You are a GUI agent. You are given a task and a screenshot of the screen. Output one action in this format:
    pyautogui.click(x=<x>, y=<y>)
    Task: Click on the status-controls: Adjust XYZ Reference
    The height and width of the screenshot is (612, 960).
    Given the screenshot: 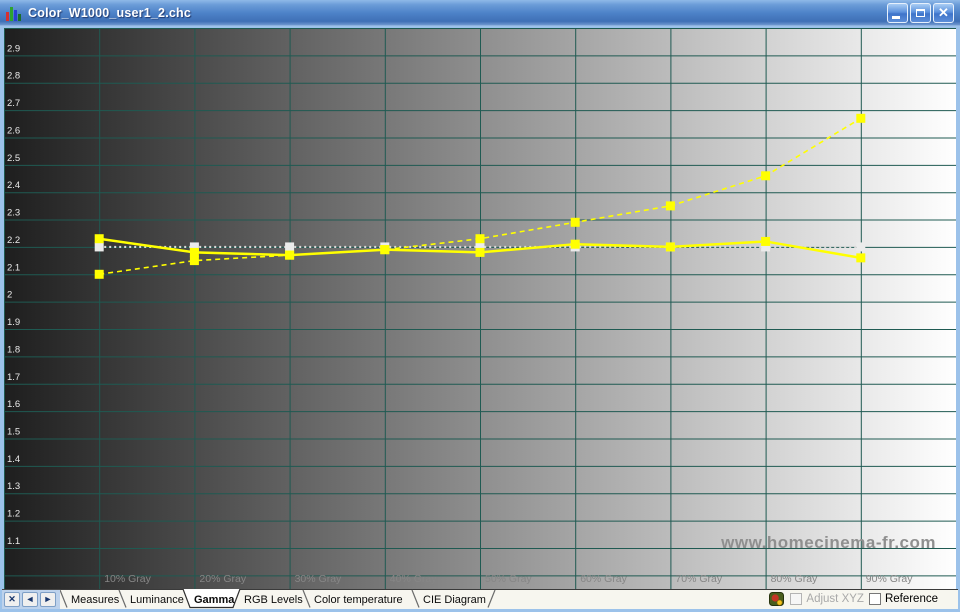 What is the action you would take?
    pyautogui.click(x=853, y=599)
    